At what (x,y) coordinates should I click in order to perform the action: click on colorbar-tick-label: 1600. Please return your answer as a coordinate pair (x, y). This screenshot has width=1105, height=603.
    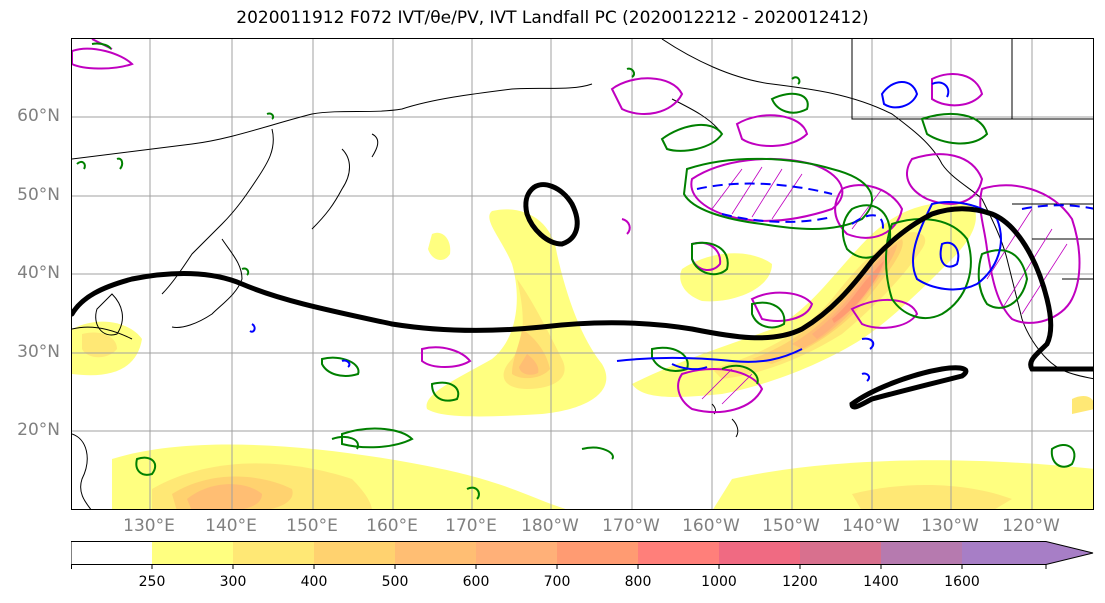
    Looking at the image, I should click on (962, 582).